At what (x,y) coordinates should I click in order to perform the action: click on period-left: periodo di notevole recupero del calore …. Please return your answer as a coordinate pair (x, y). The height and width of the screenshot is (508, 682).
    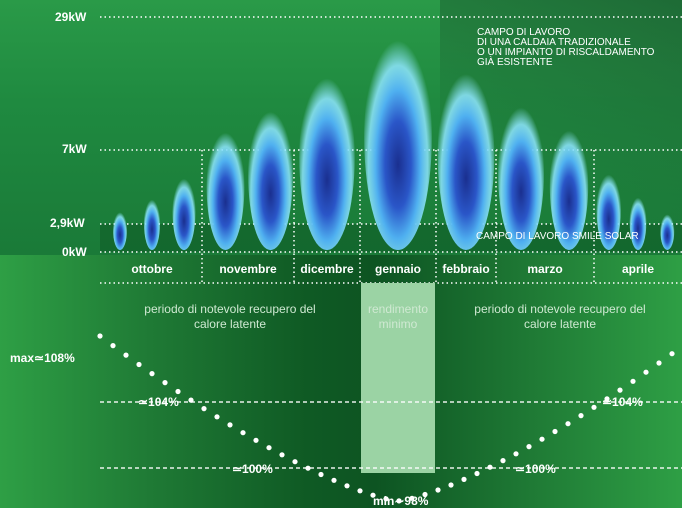
    Looking at the image, I should click on (230, 316).